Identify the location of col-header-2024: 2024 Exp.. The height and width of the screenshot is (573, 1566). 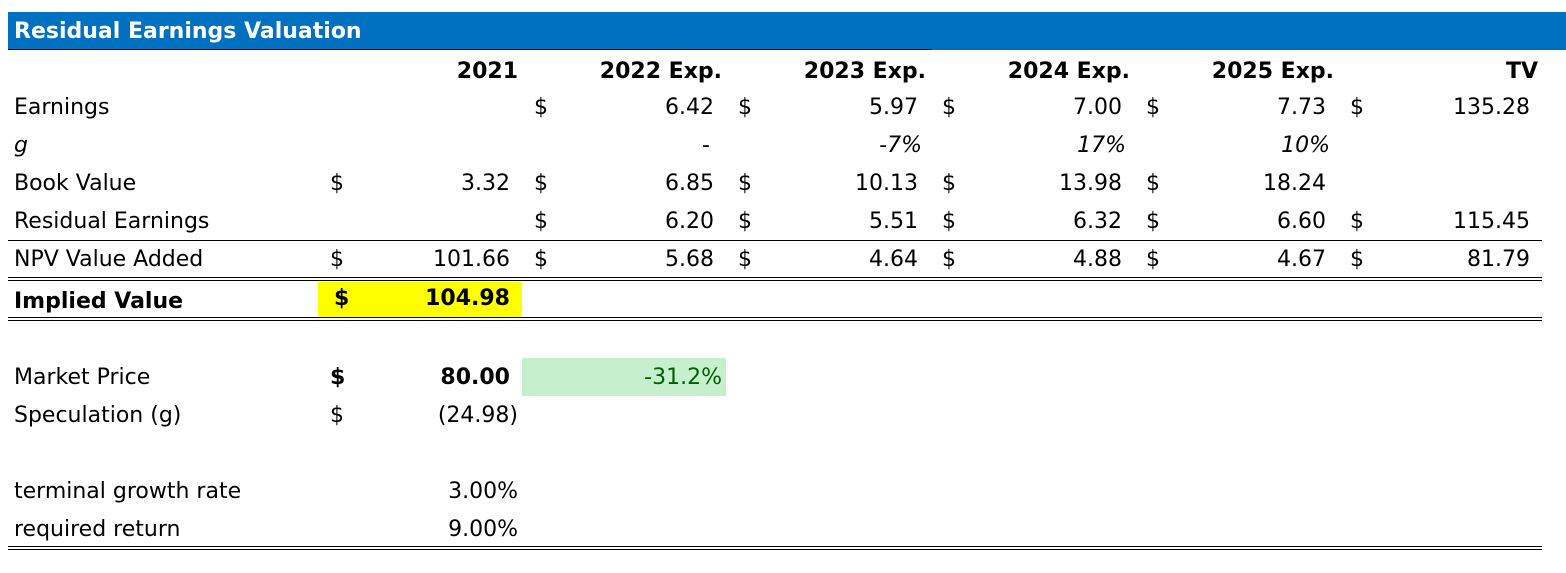
(1068, 71).